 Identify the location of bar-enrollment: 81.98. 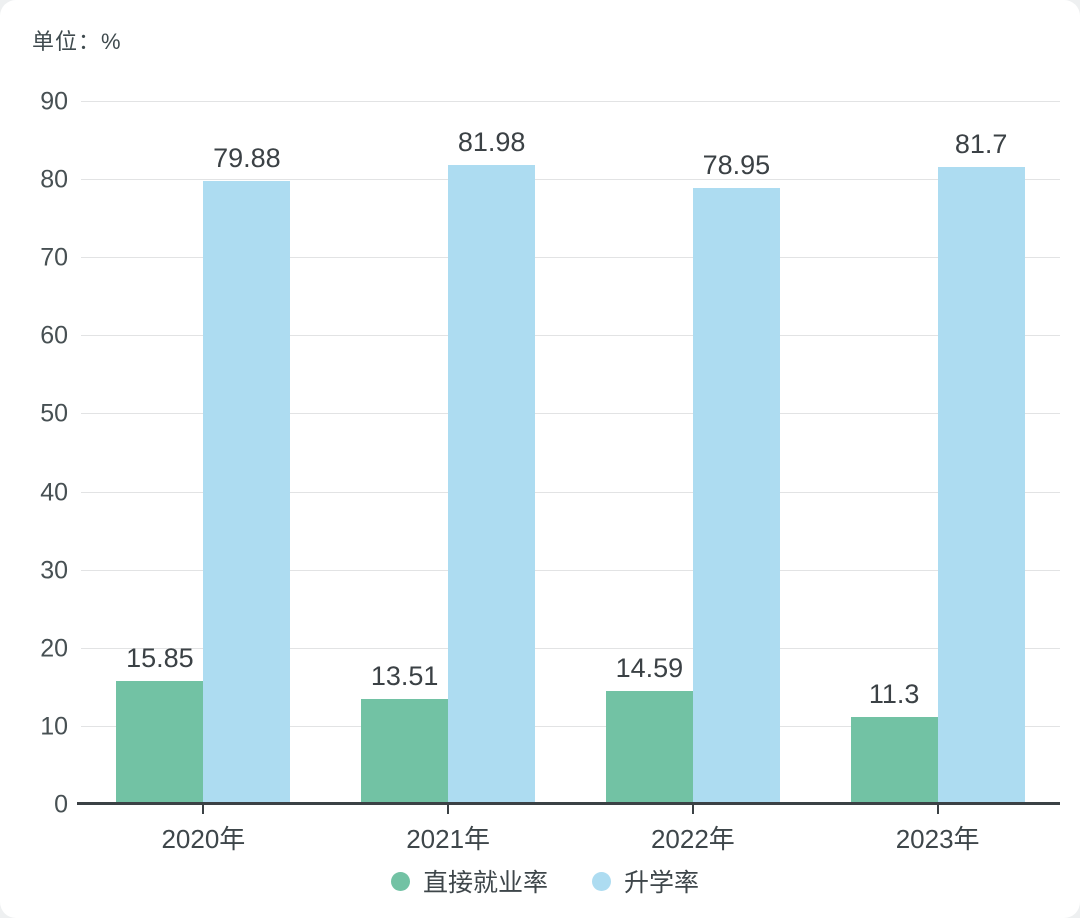
(492, 466).